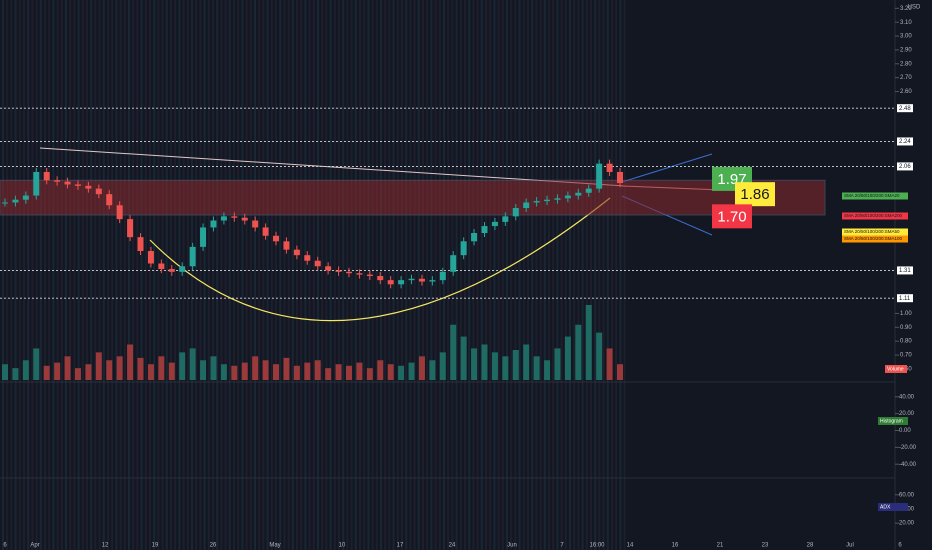  I want to click on resistance-zone, so click(413, 197).